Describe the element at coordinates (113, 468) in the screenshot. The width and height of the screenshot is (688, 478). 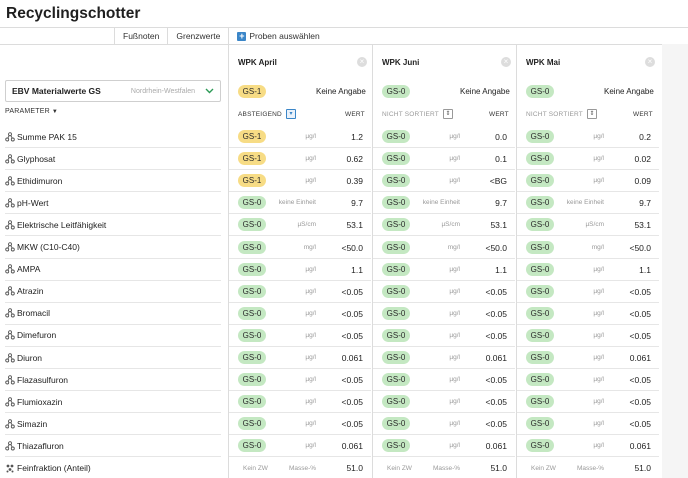
I see `parameter-row: Feinfraktion (Anteil)` at that location.